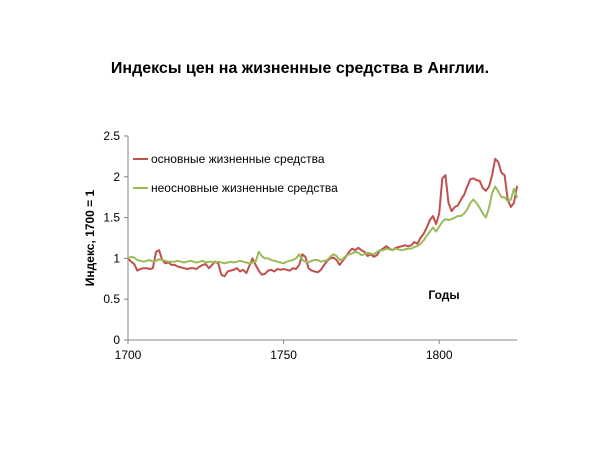 The width and height of the screenshot is (600, 450). Describe the element at coordinates (90, 237) in the screenshot. I see `y-axis-label: Индекс, 1700 = 1` at that location.